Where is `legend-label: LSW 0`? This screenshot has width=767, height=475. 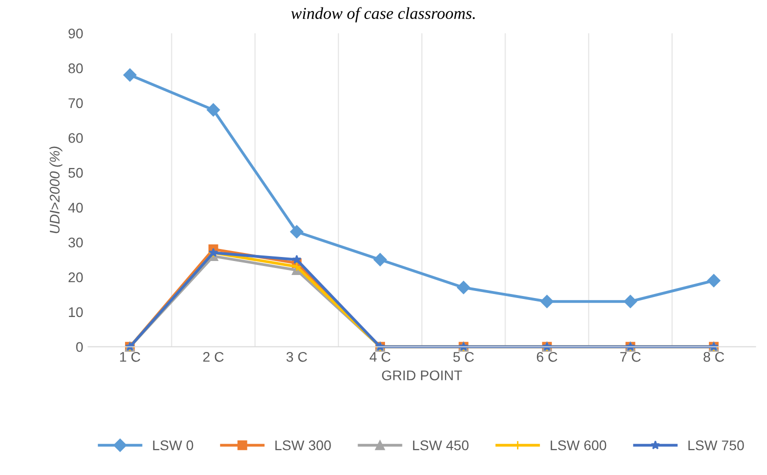
legend-label: LSW 0 is located at coordinates (173, 445).